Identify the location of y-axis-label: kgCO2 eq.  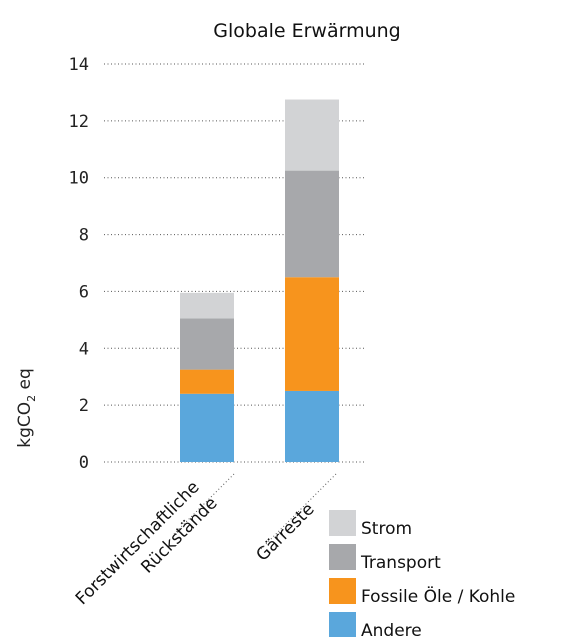
(26, 408).